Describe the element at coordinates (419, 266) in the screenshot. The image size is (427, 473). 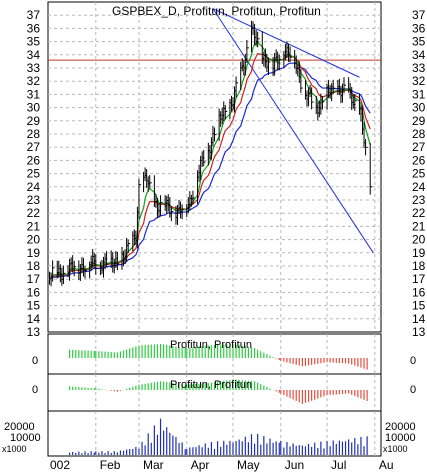
I see `price-tick-label-right: 18` at that location.